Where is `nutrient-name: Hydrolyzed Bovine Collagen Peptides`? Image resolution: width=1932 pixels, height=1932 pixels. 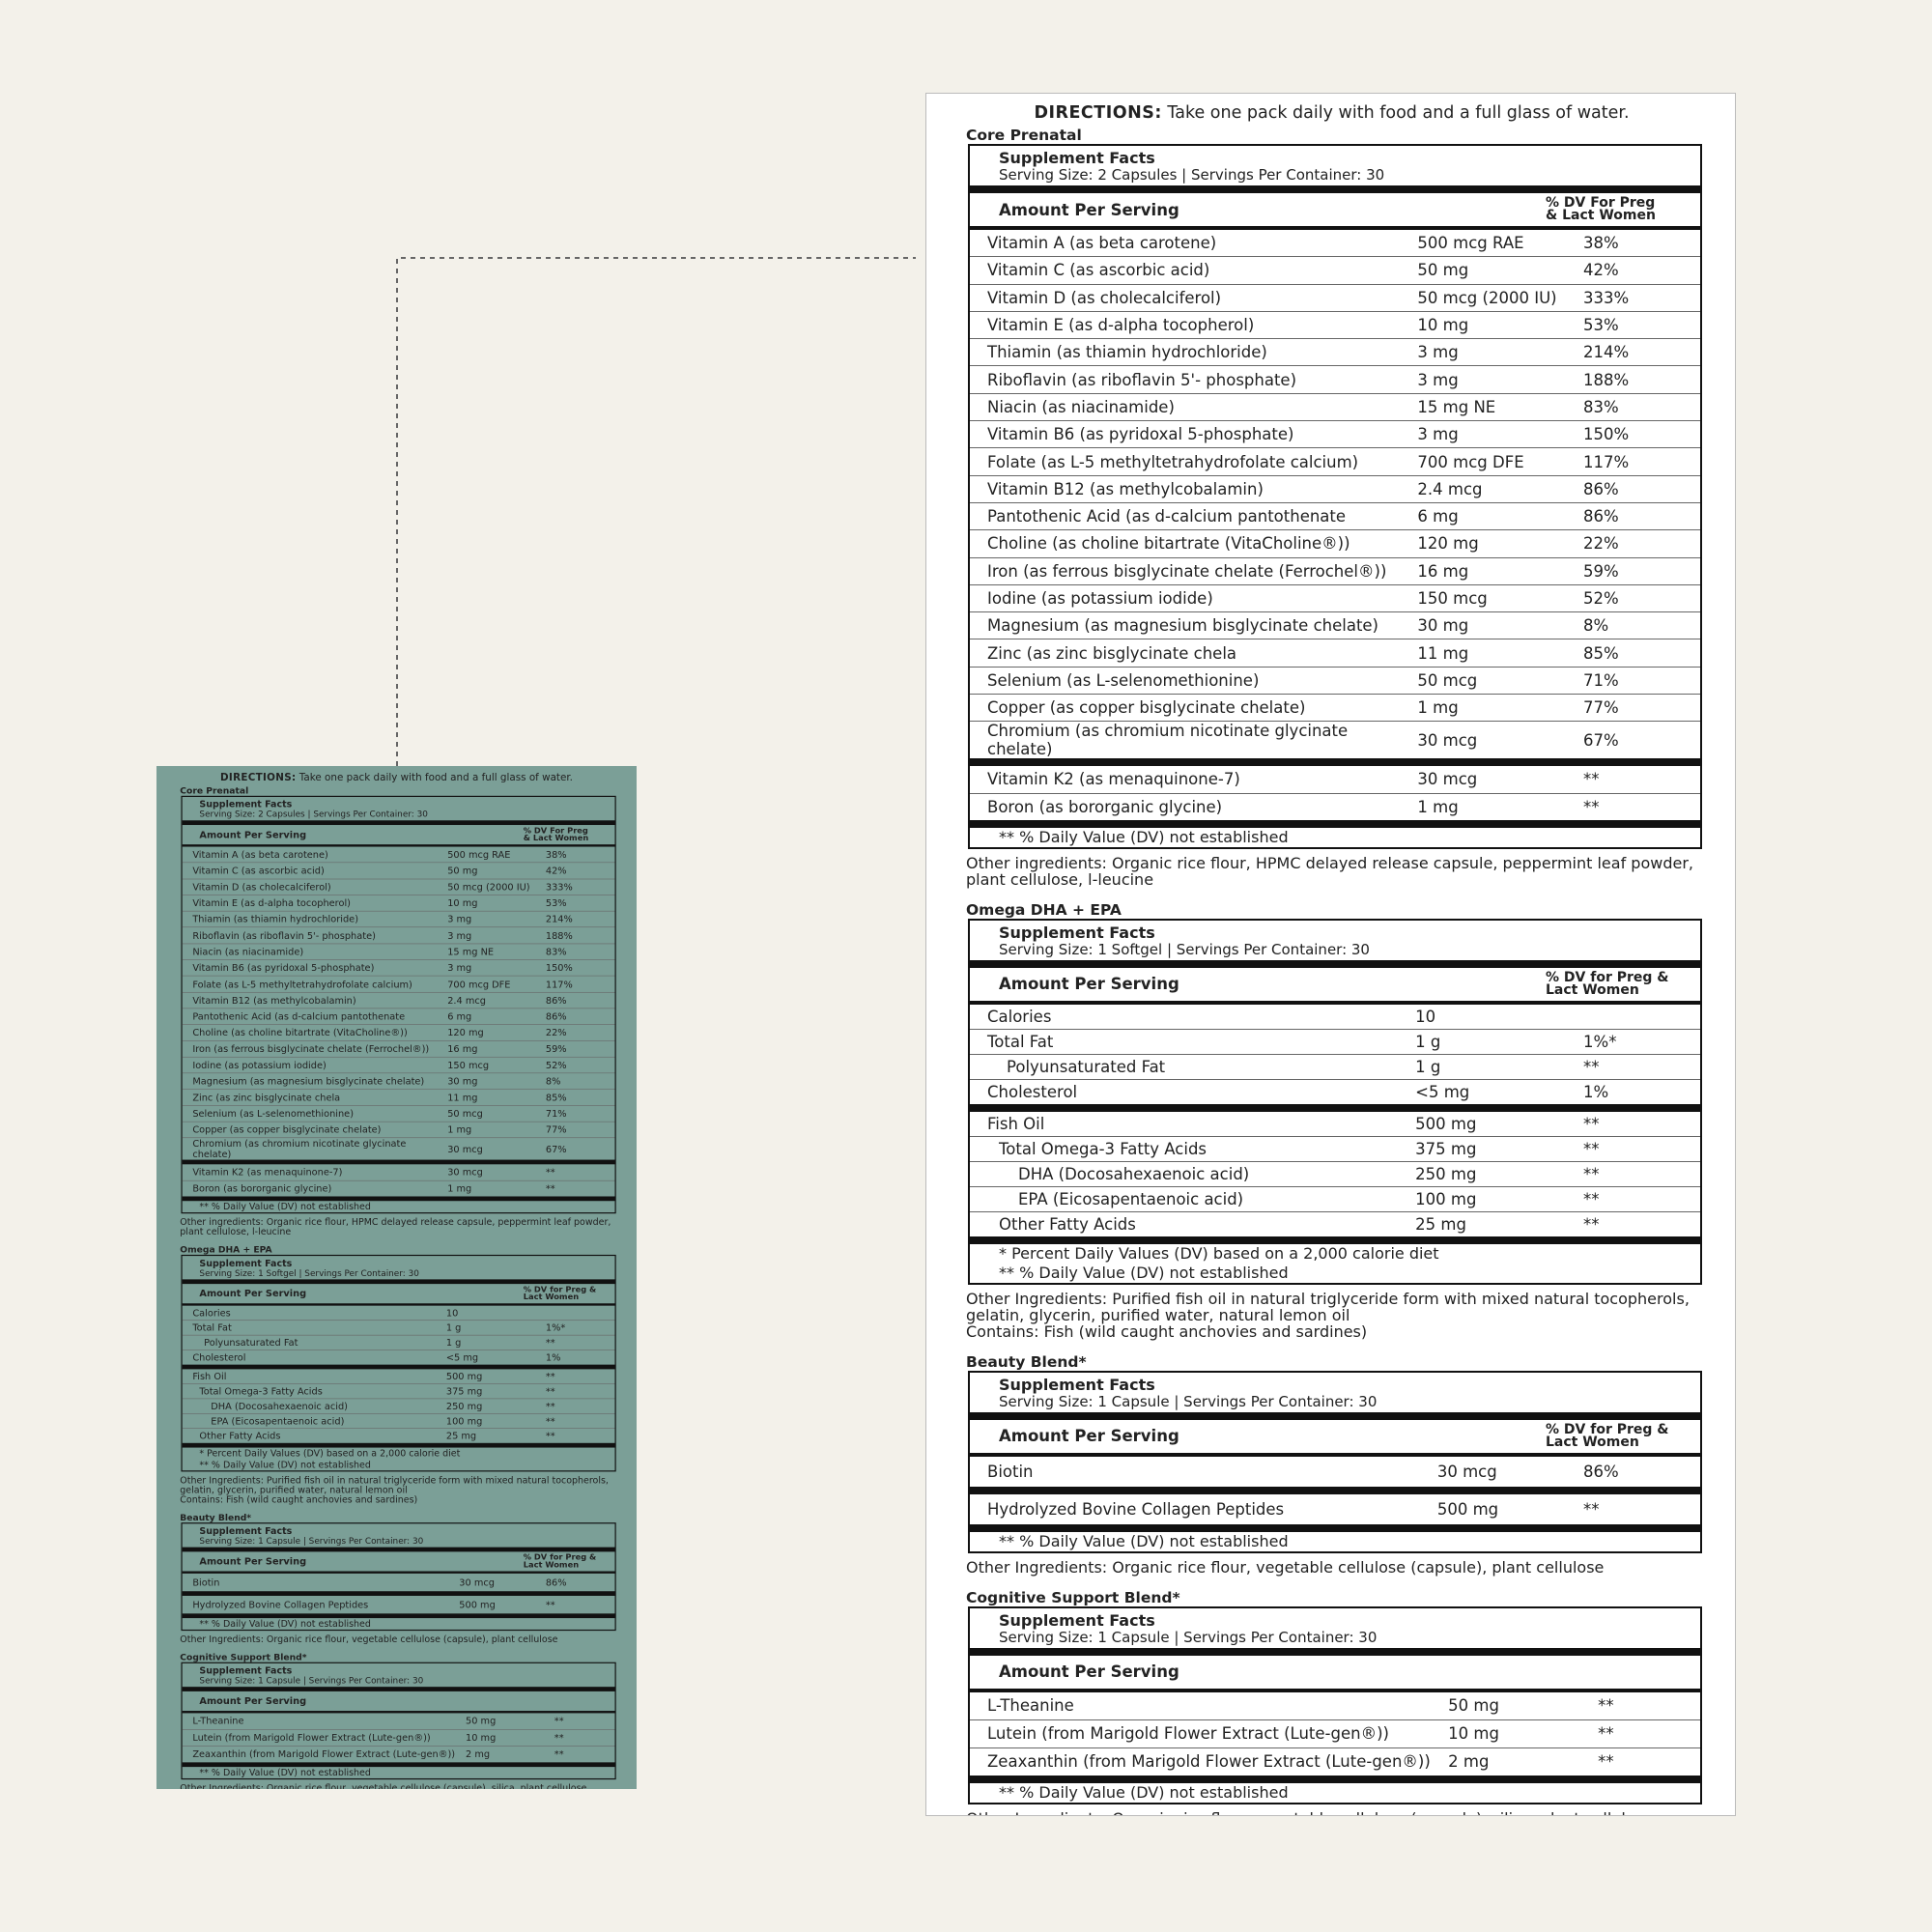
nutrient-name: Hydrolyzed Bovine Collagen Peptides is located at coordinates (1136, 1509).